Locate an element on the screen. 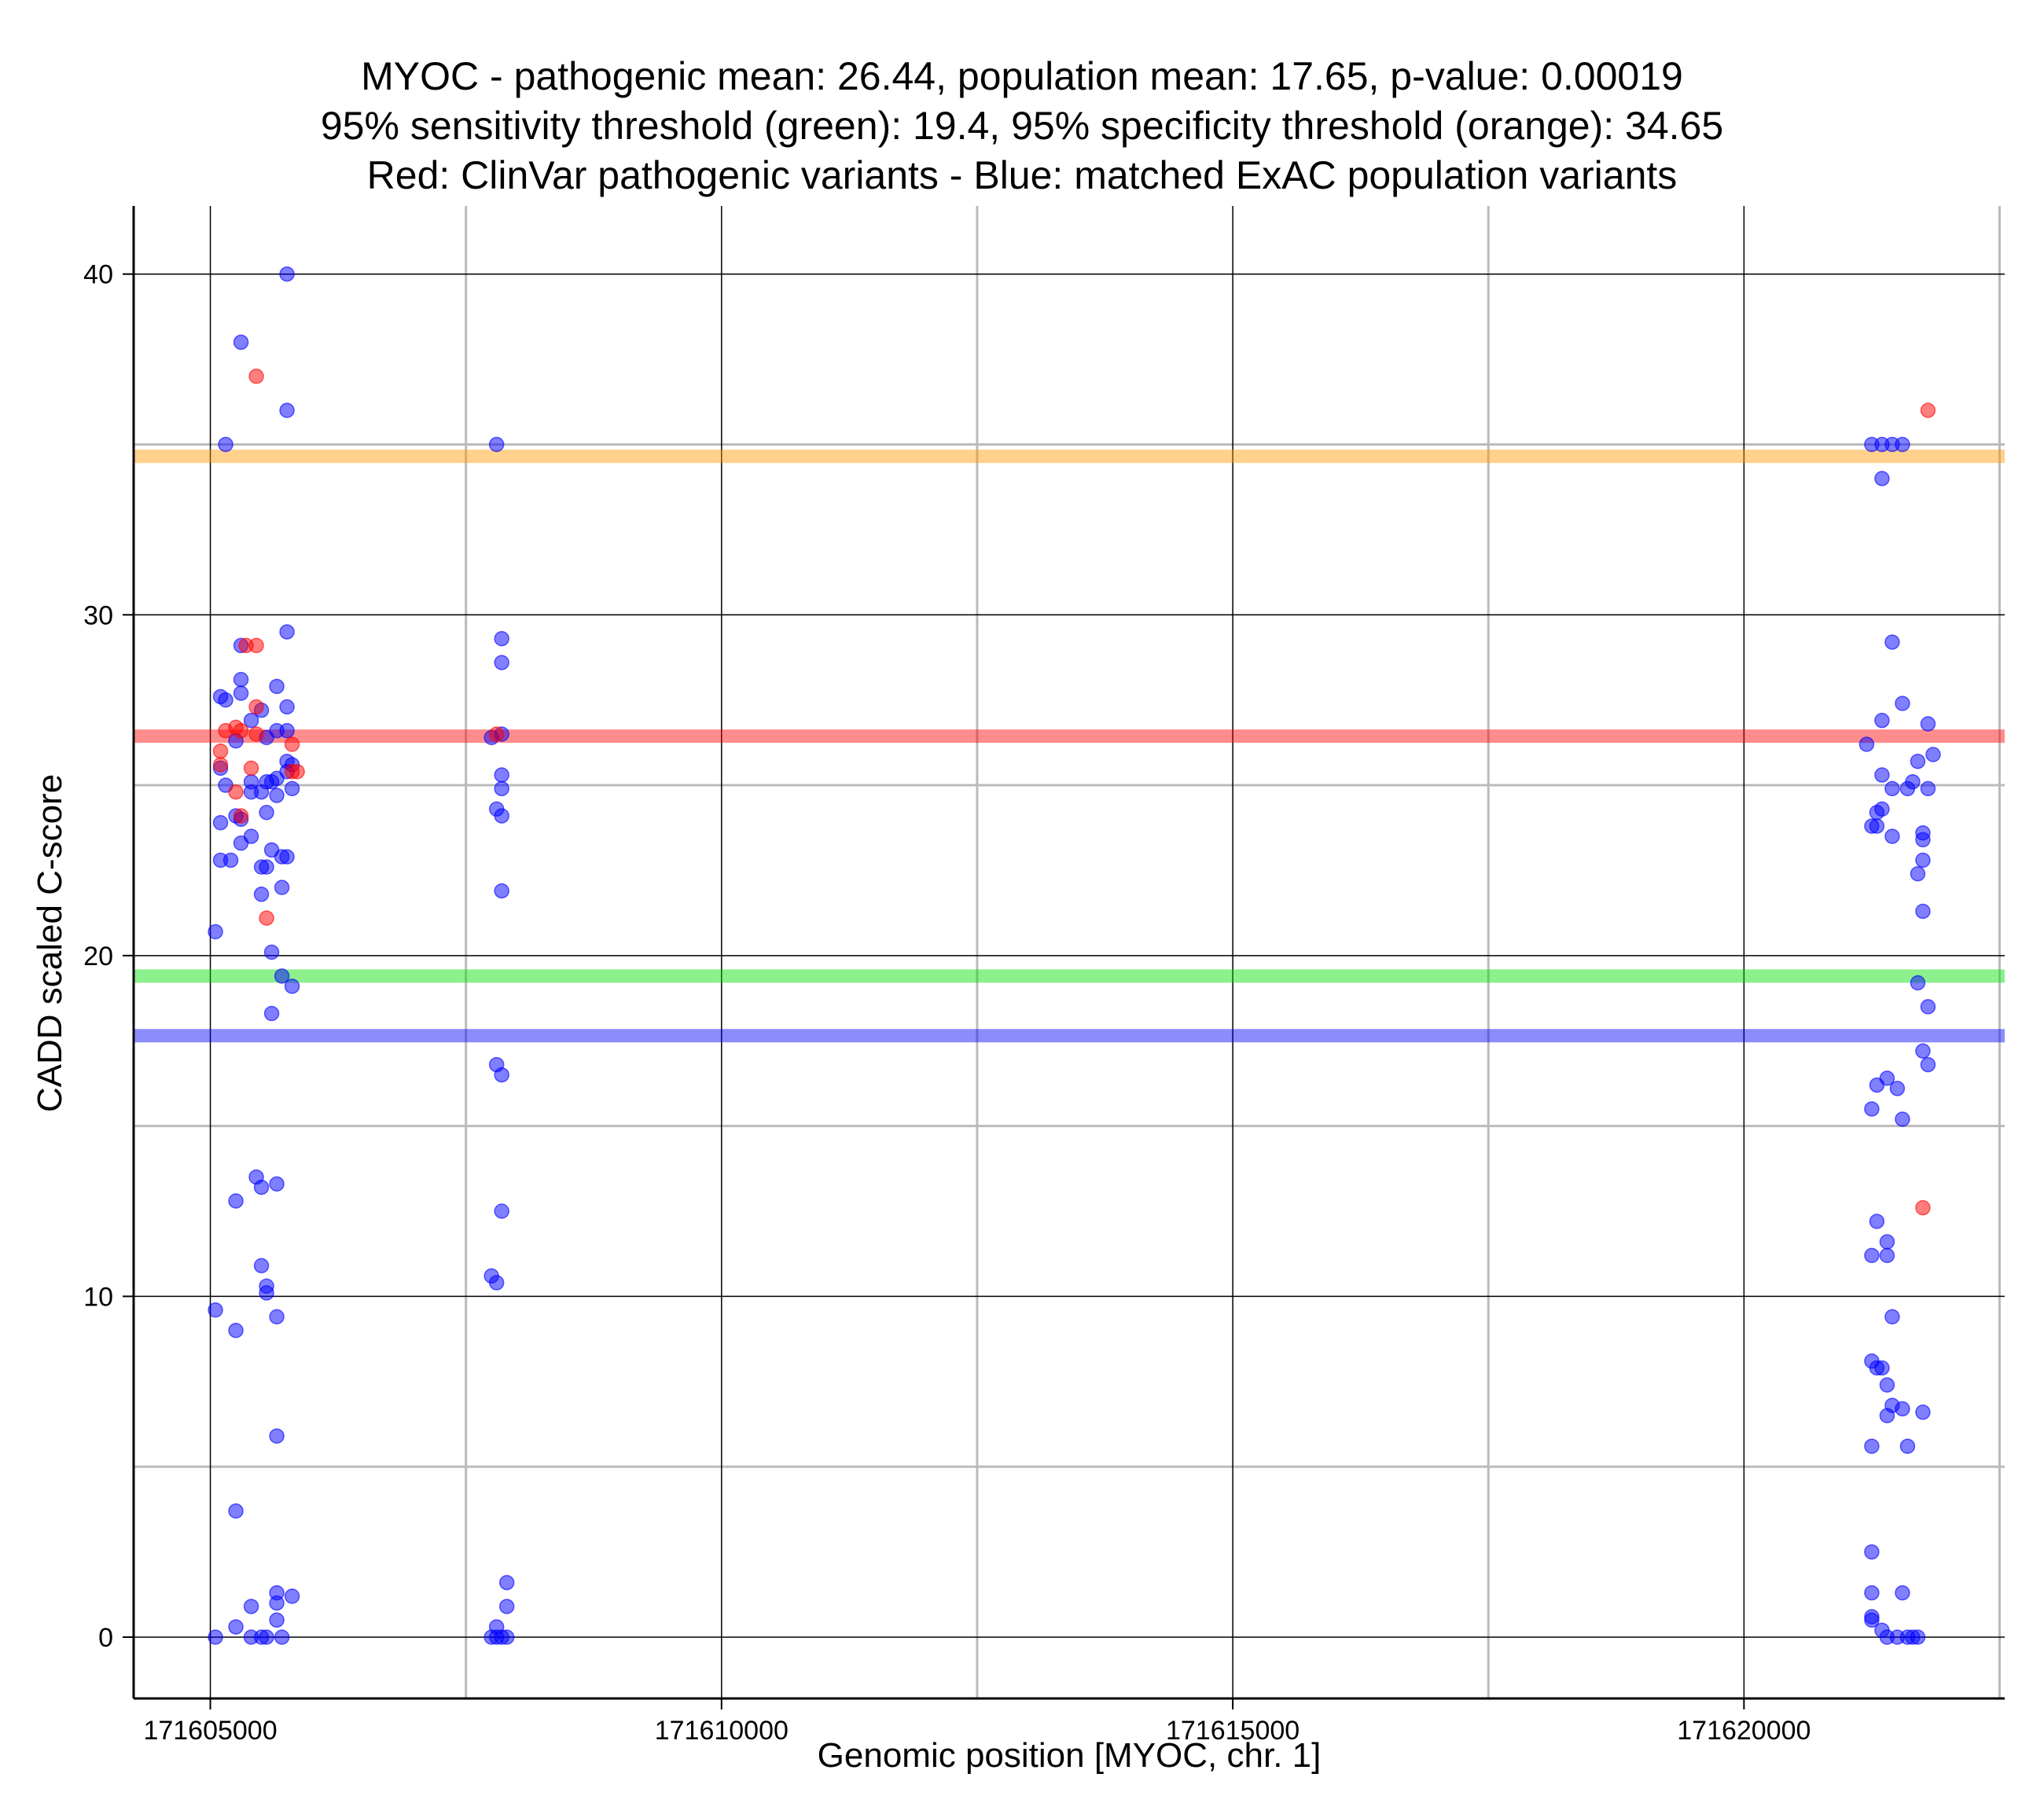 Image resolution: width=2044 pixels, height=1814 pixels. y-tick-label: 30 is located at coordinates (98, 615).